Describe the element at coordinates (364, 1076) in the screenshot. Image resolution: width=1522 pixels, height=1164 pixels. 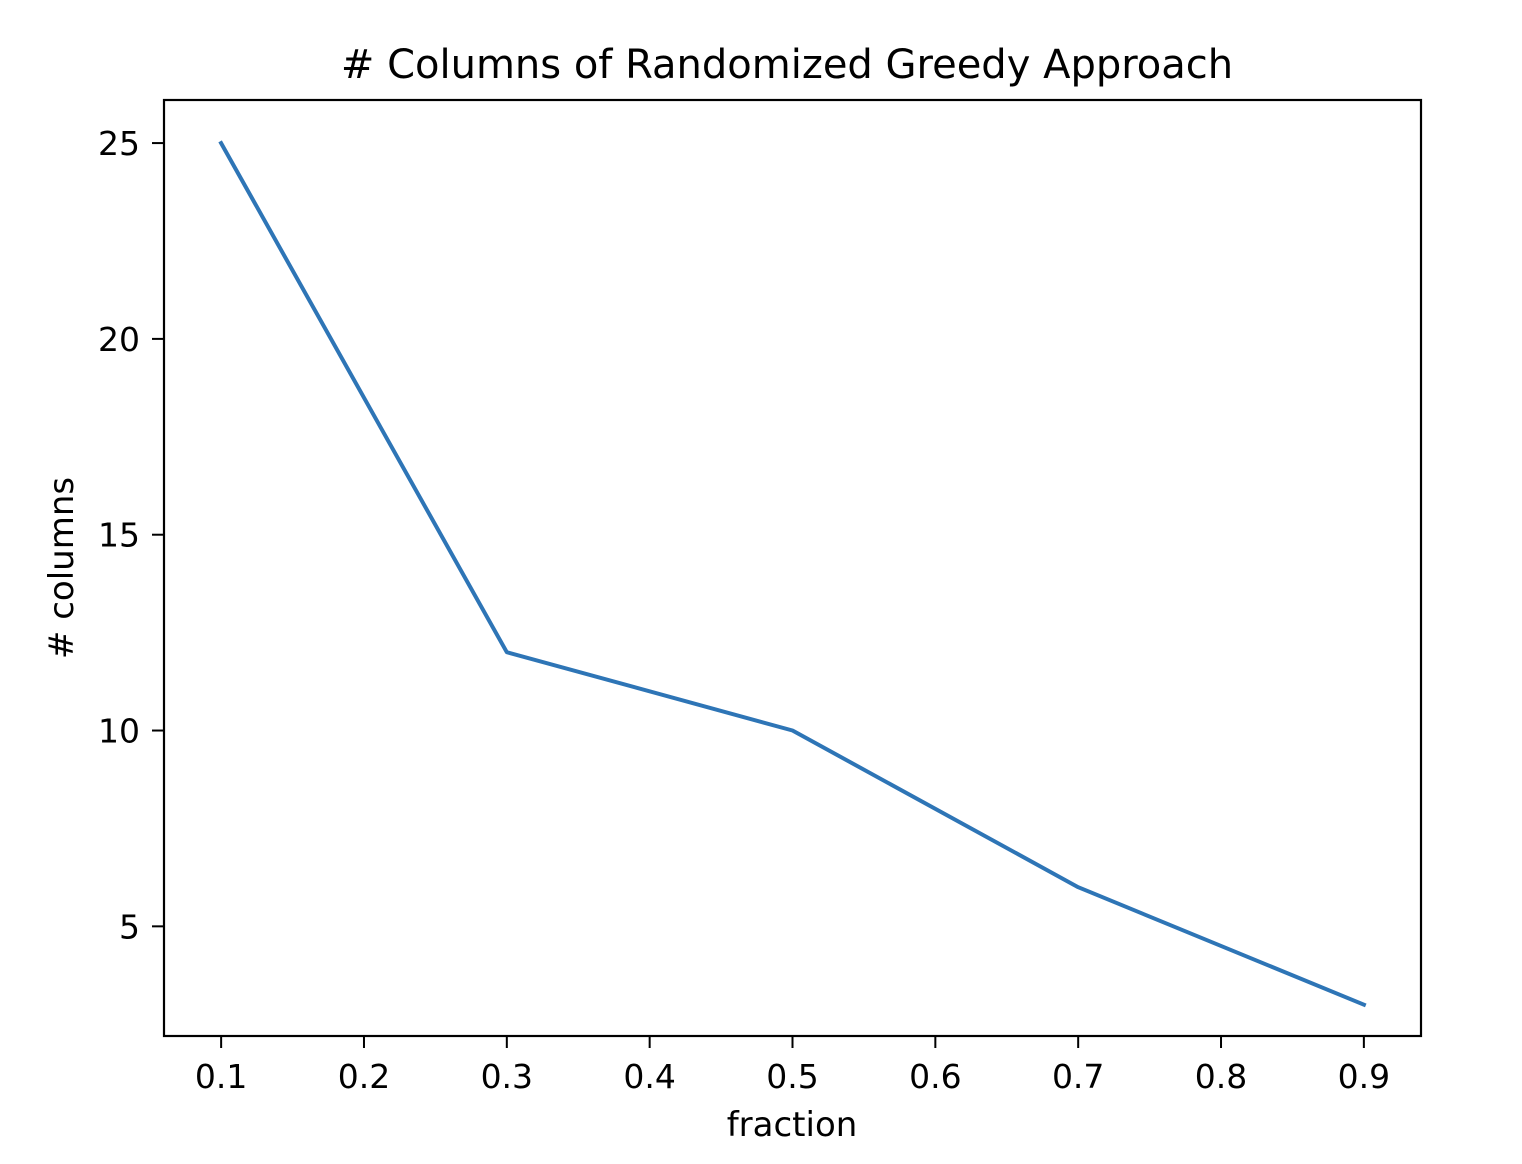
I see `x-tick-label: 0.2` at that location.